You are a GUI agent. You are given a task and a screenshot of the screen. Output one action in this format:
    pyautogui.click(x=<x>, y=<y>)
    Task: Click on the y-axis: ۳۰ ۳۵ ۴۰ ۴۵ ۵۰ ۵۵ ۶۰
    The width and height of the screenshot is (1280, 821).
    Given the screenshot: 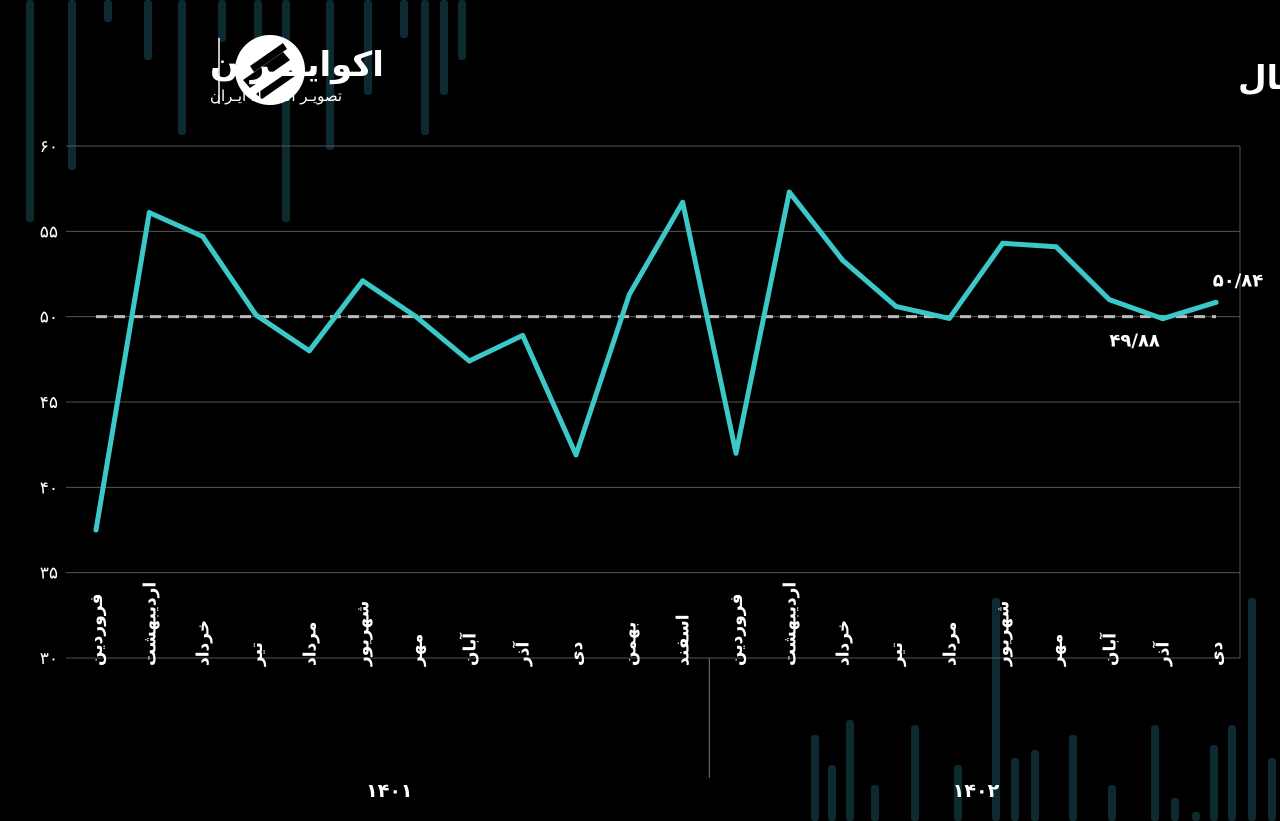 What is the action you would take?
    pyautogui.click(x=49, y=403)
    